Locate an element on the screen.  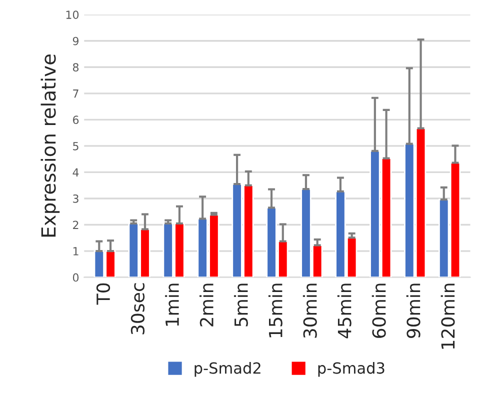
x-tick-label: 90min is located at coordinates (413, 311).